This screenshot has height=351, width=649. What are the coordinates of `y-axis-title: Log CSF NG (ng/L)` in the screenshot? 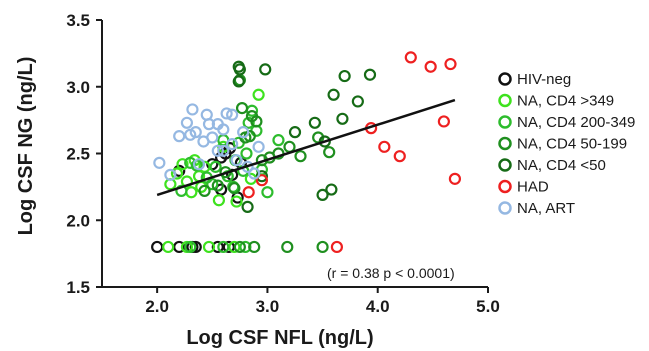 It's located at (26, 146).